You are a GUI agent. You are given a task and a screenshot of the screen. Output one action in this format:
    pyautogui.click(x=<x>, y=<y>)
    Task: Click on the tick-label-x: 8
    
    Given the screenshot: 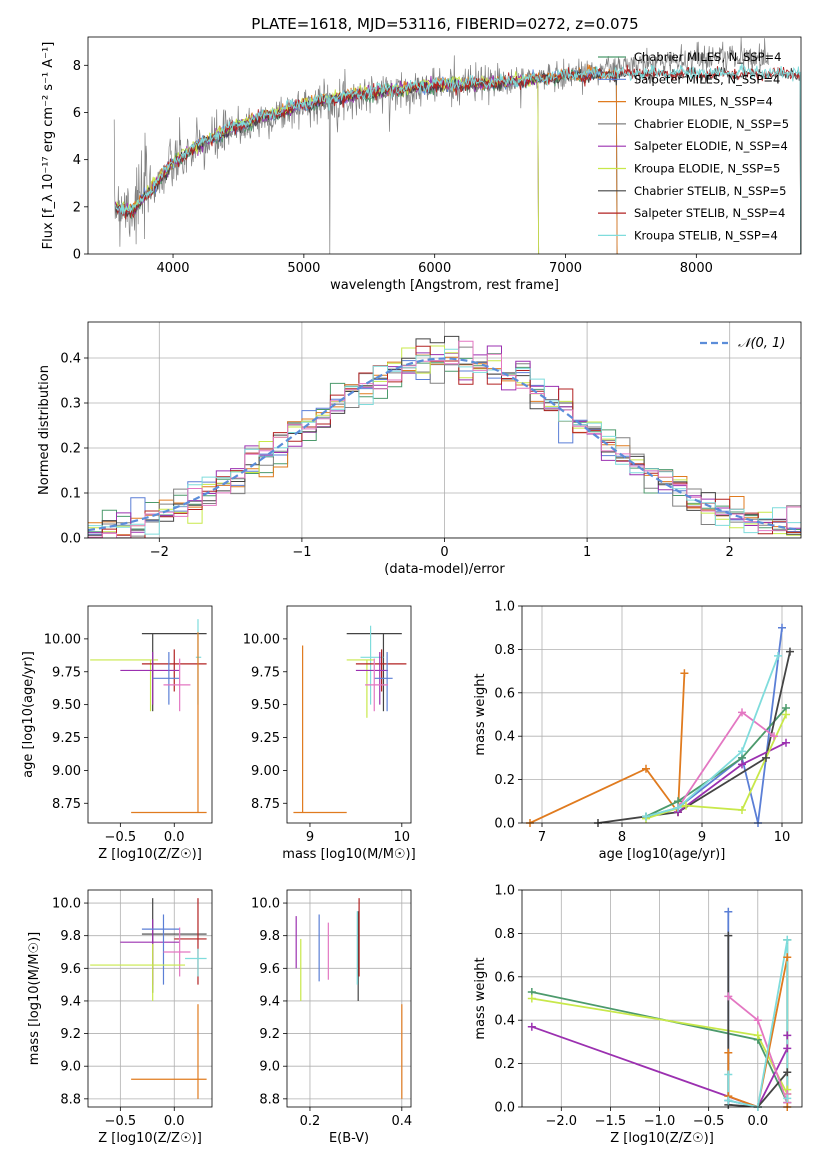 What is the action you would take?
    pyautogui.click(x=622, y=837)
    